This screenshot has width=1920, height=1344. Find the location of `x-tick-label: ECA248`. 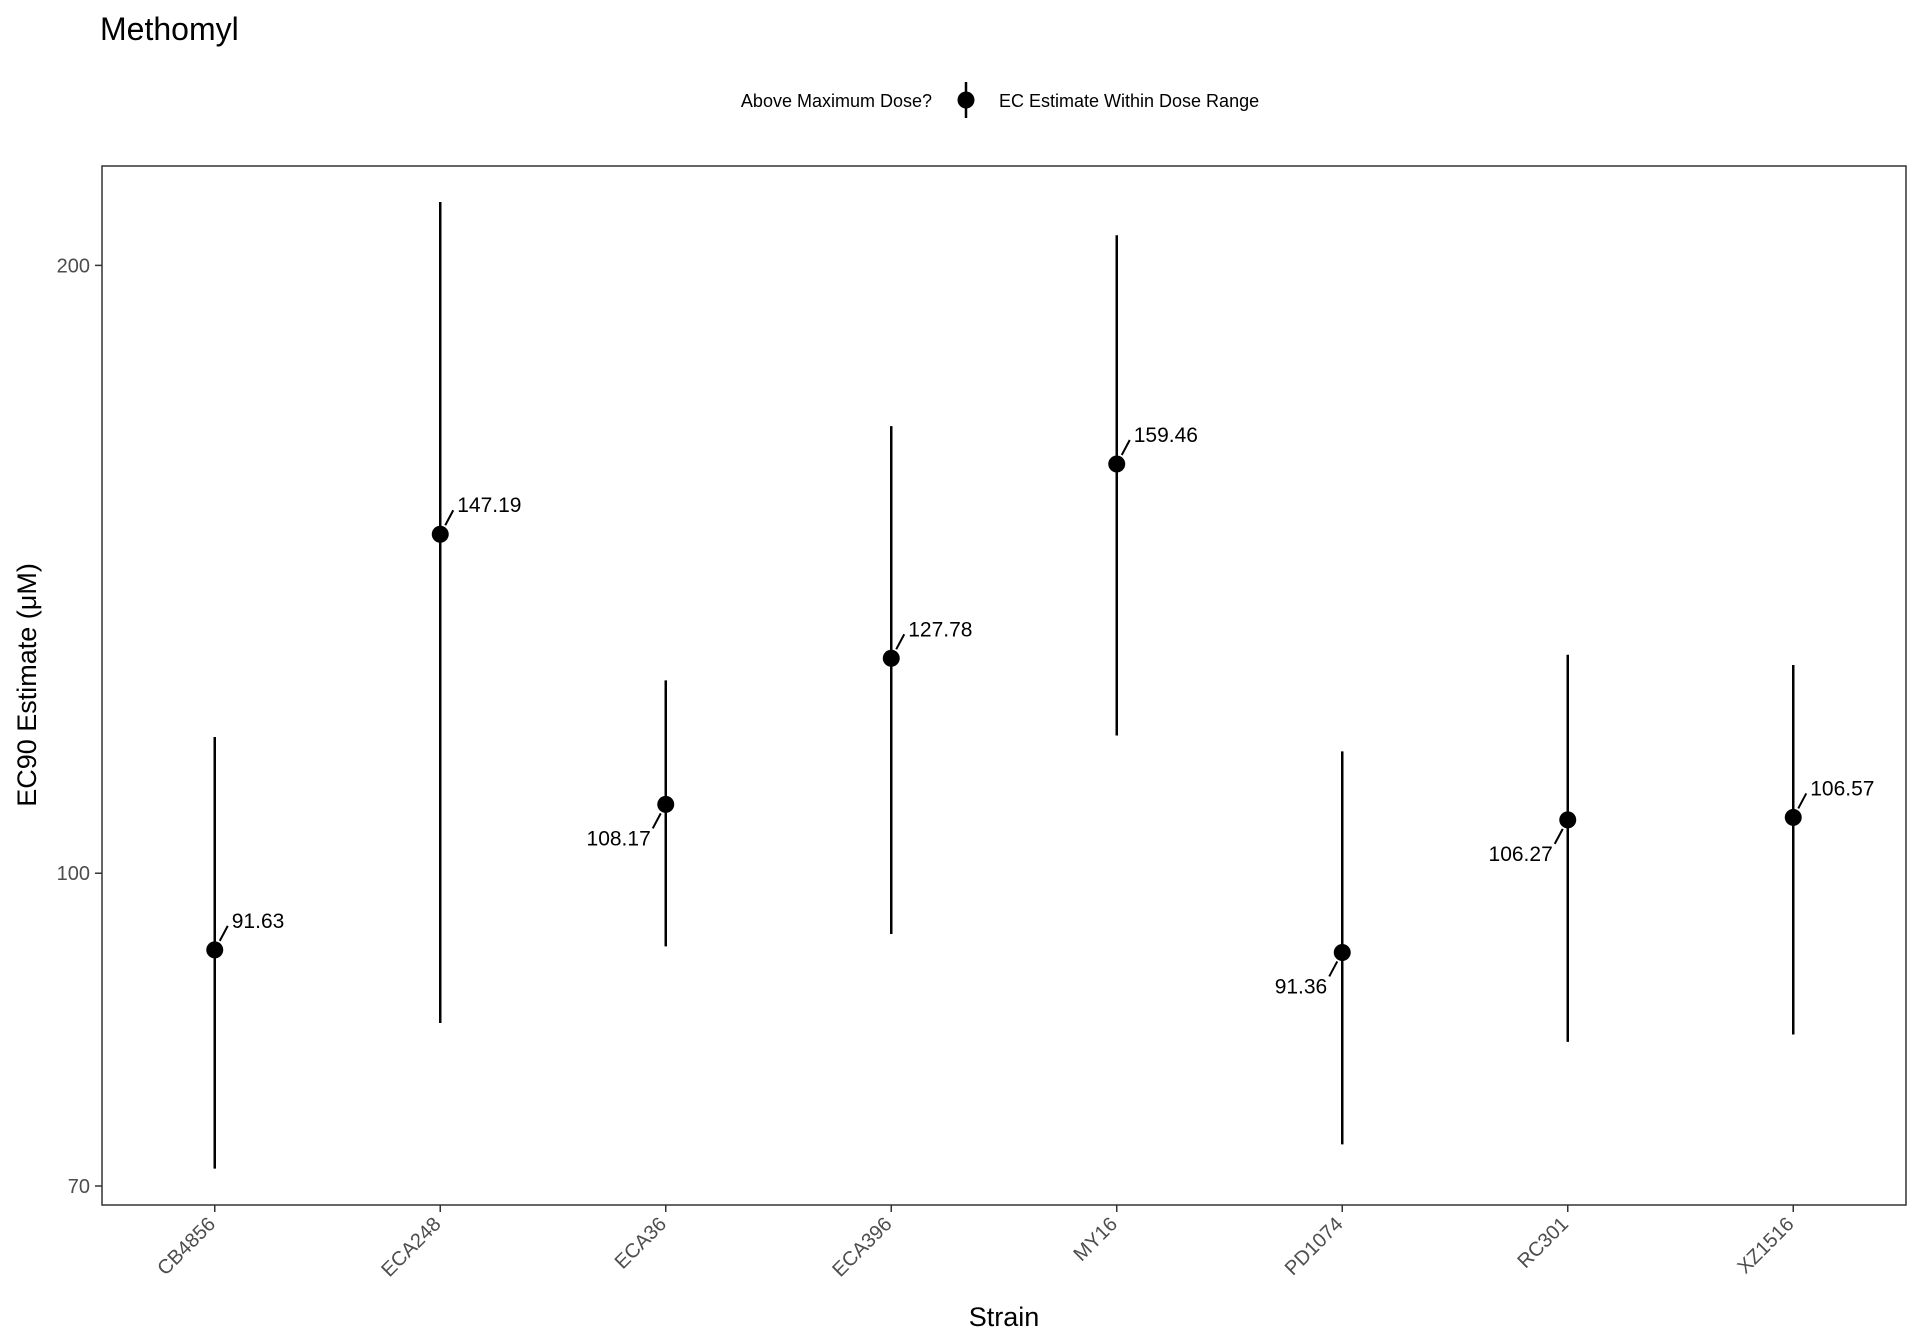

x-tick-label: ECA248 is located at coordinates (411, 1247).